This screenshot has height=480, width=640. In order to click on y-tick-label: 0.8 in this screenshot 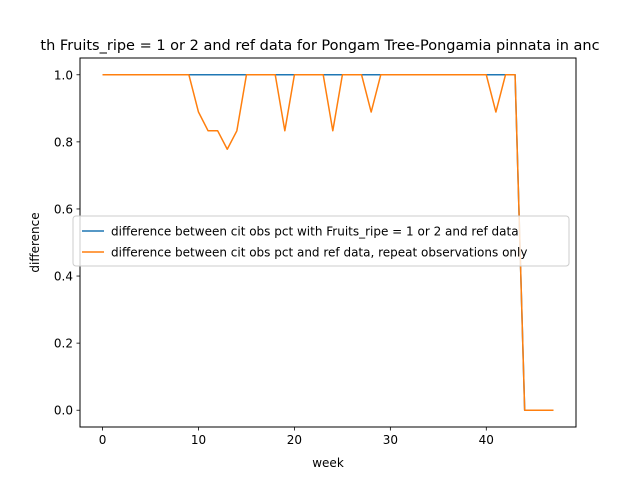, I will do `click(63, 142)`.